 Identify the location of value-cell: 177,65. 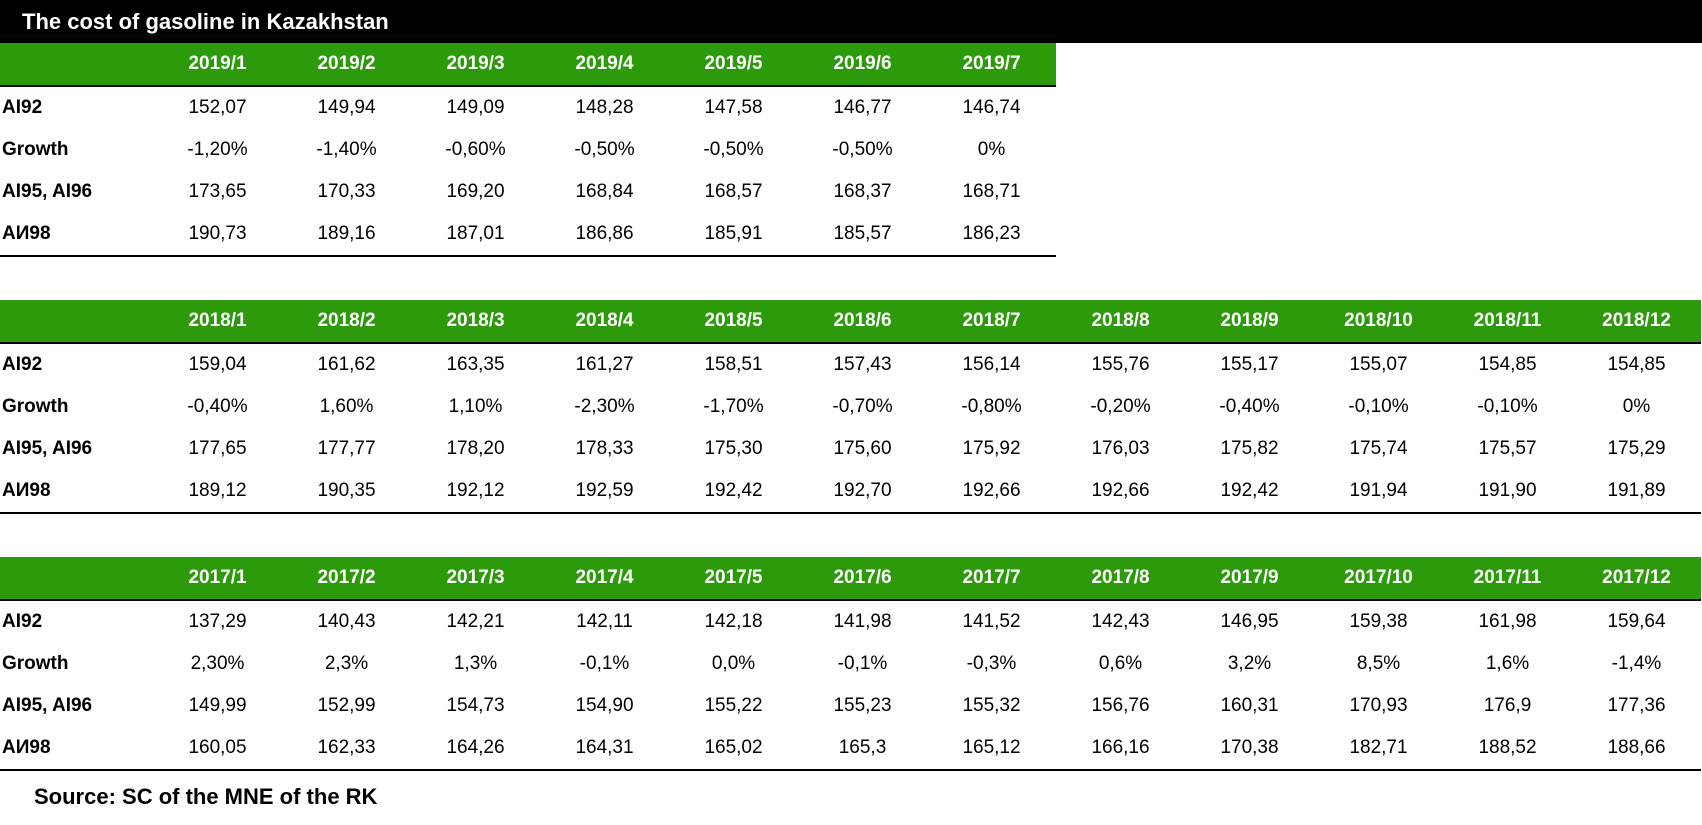
(217, 448).